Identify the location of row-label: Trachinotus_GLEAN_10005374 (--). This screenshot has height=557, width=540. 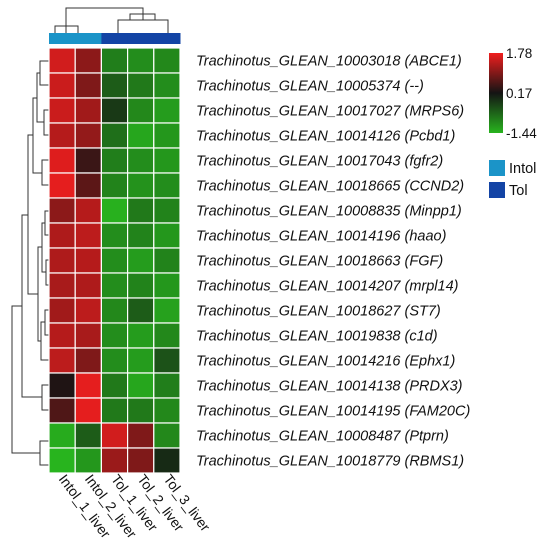
(310, 87).